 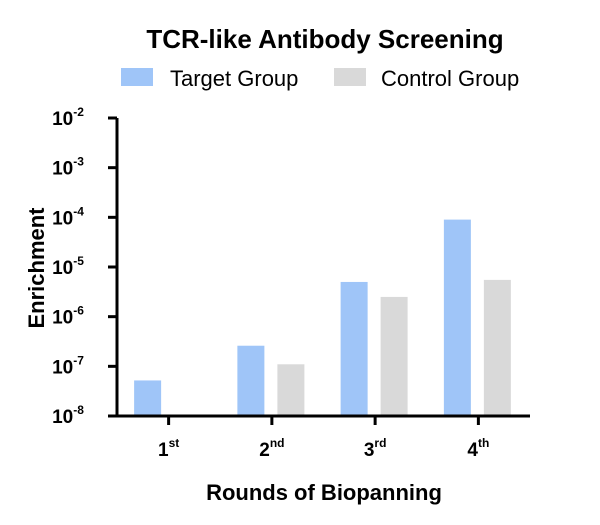 I want to click on x-axis-ticks: 1st 2nd 3rd 4th, so click(x=323, y=438).